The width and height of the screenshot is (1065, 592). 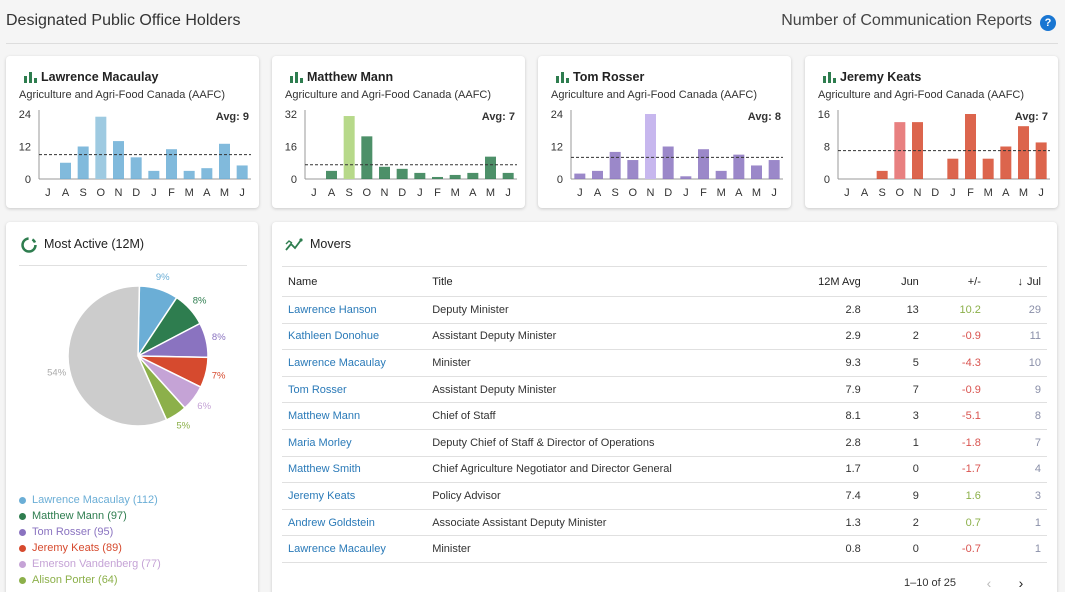 I want to click on table-row: Jeremy Keats Policy Advisor 7.4 9 1.6 3, so click(x=664, y=496).